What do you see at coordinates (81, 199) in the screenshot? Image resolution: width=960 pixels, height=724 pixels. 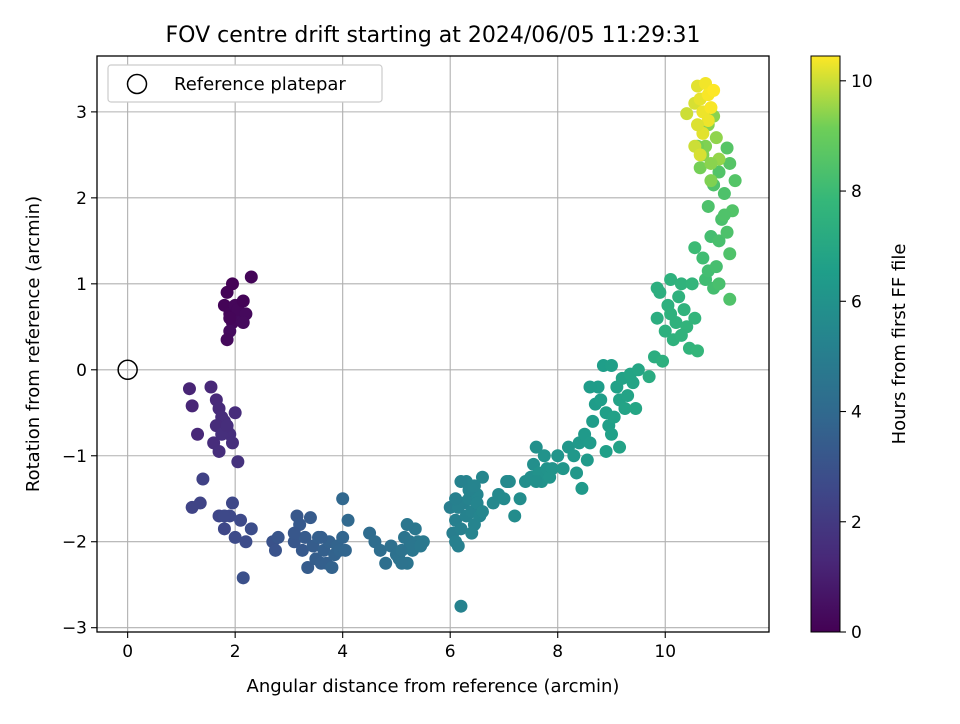 I see `y-tick-label: 2` at bounding box center [81, 199].